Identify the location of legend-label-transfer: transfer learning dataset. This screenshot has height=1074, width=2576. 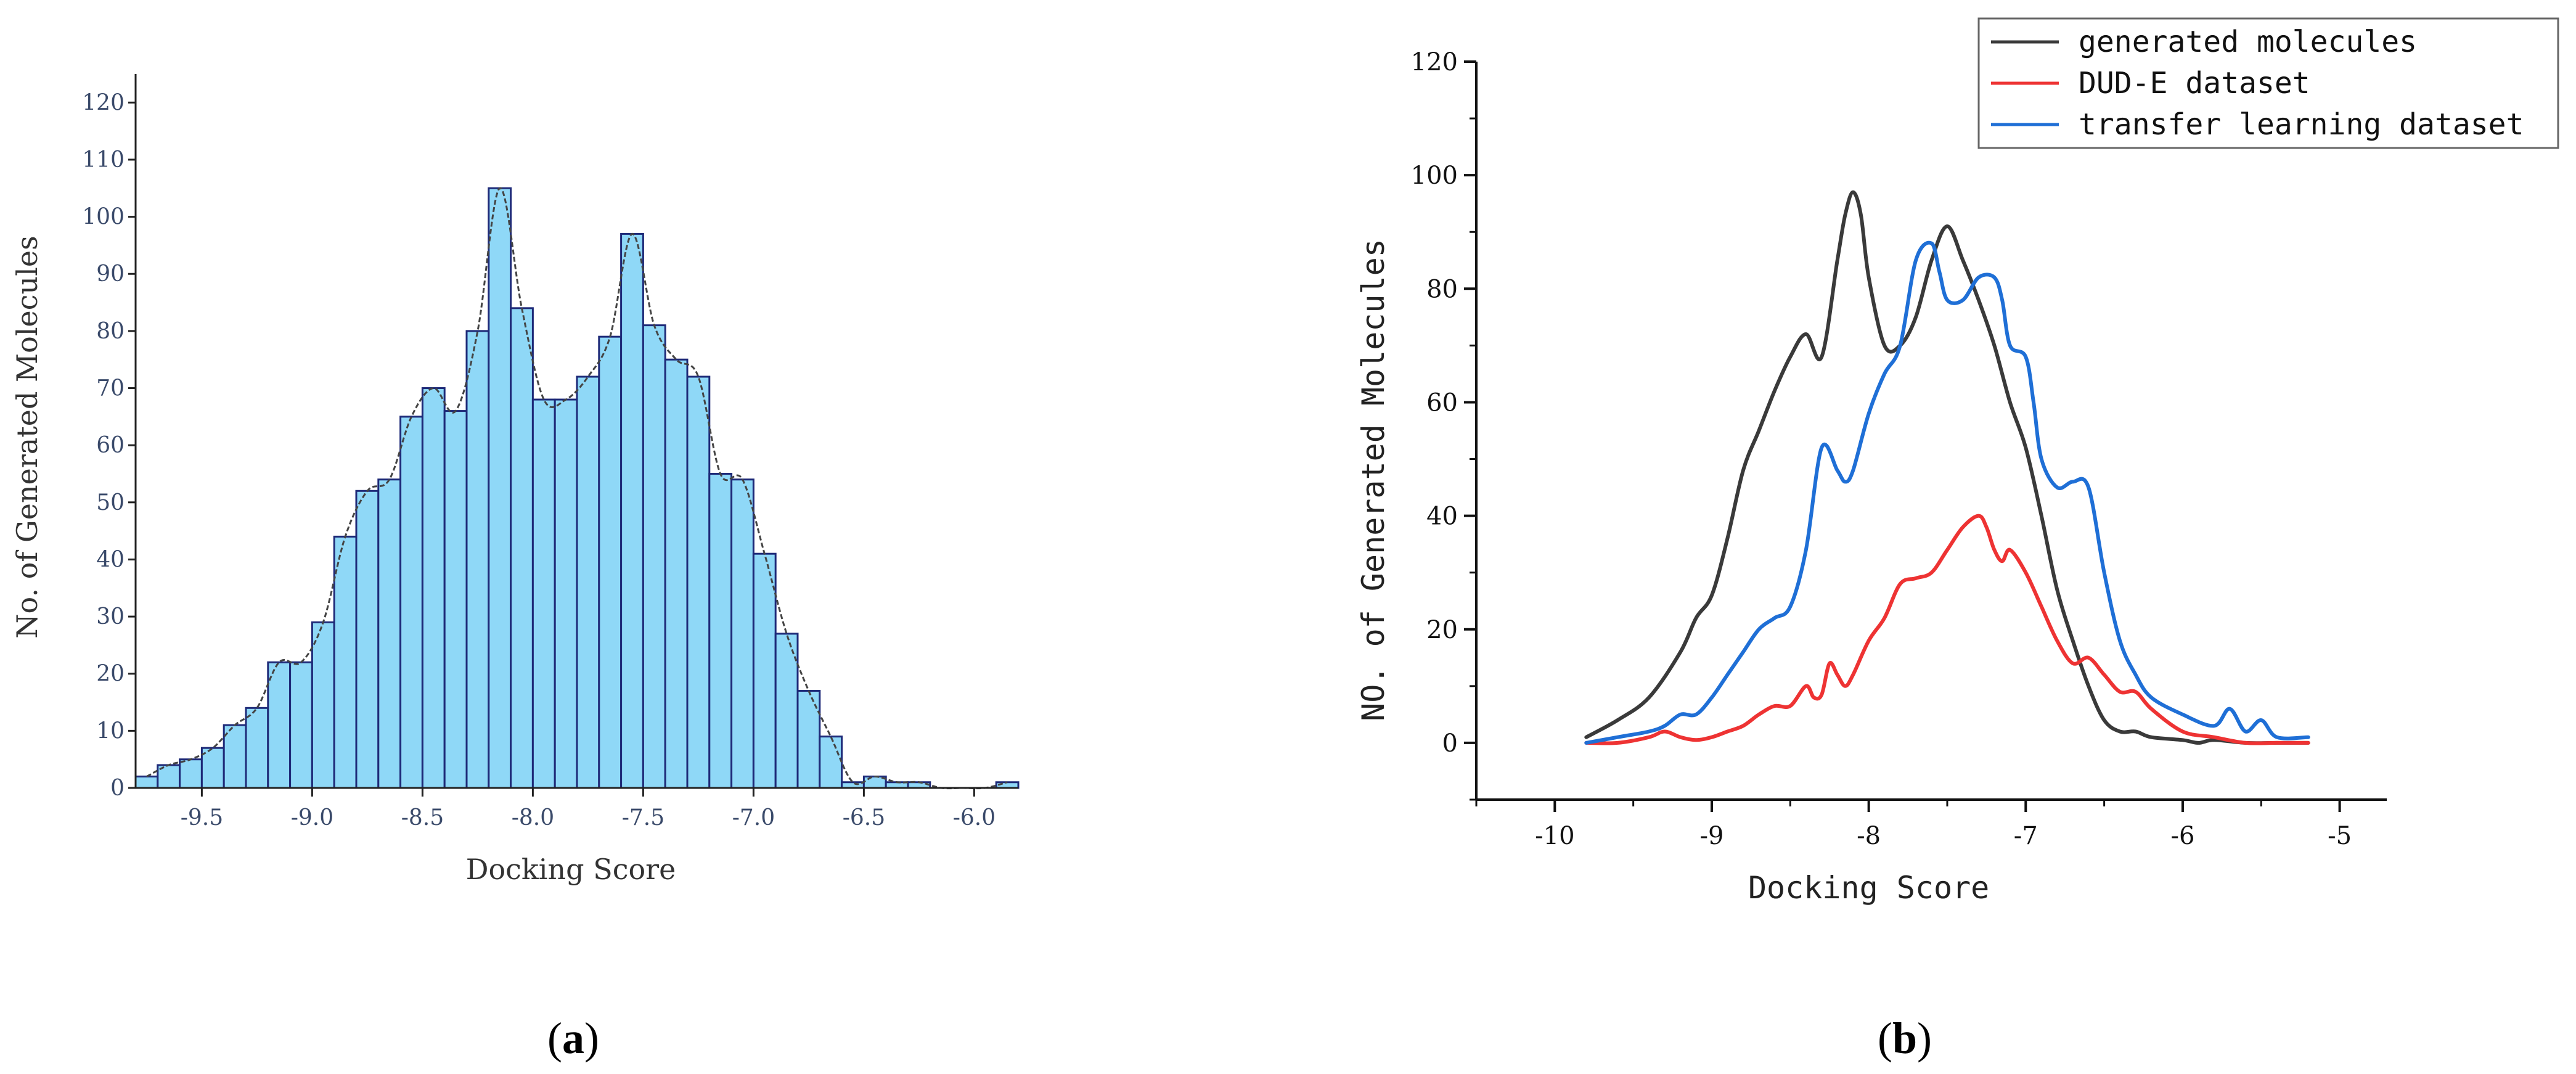
(2301, 124).